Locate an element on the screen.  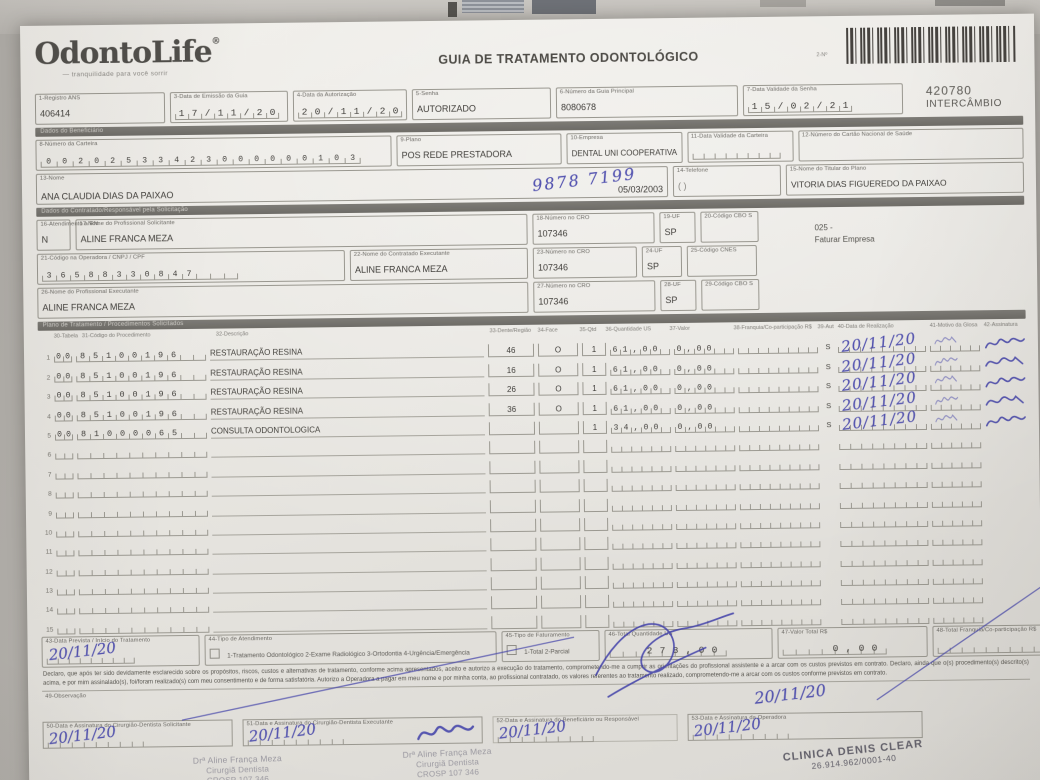
guide-number: 420780 is located at coordinates (948, 90).